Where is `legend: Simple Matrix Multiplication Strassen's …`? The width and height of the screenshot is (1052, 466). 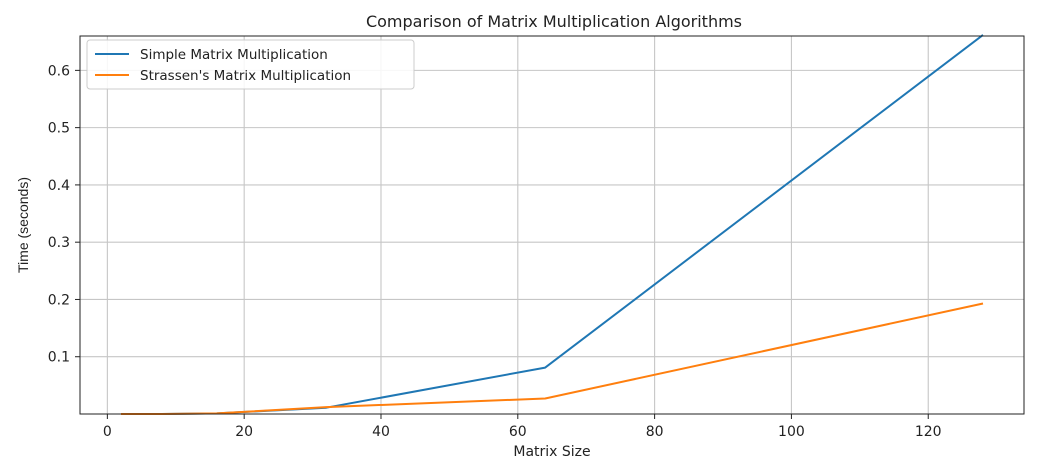 legend: Simple Matrix Multiplication Strassen's … is located at coordinates (250, 64).